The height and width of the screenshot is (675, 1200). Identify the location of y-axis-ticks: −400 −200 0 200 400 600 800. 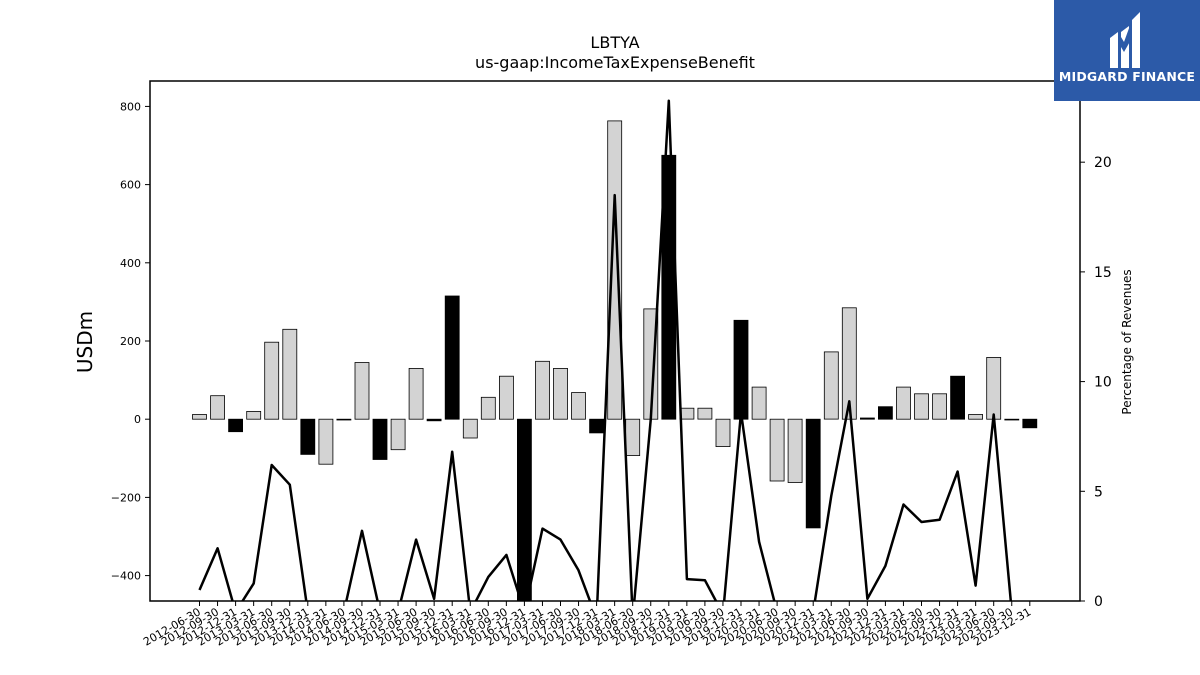
(130, 341).